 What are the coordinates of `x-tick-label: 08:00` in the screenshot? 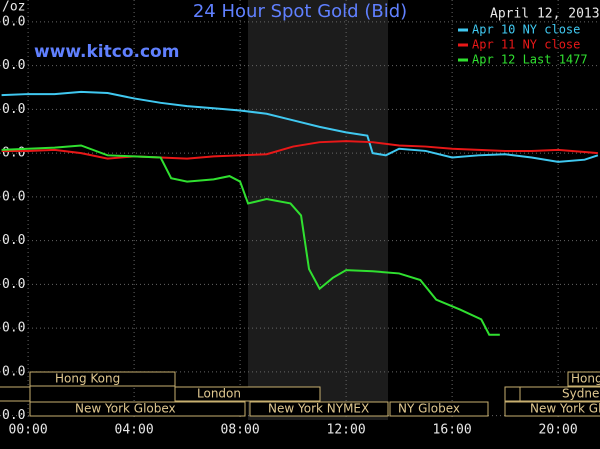 It's located at (240, 430).